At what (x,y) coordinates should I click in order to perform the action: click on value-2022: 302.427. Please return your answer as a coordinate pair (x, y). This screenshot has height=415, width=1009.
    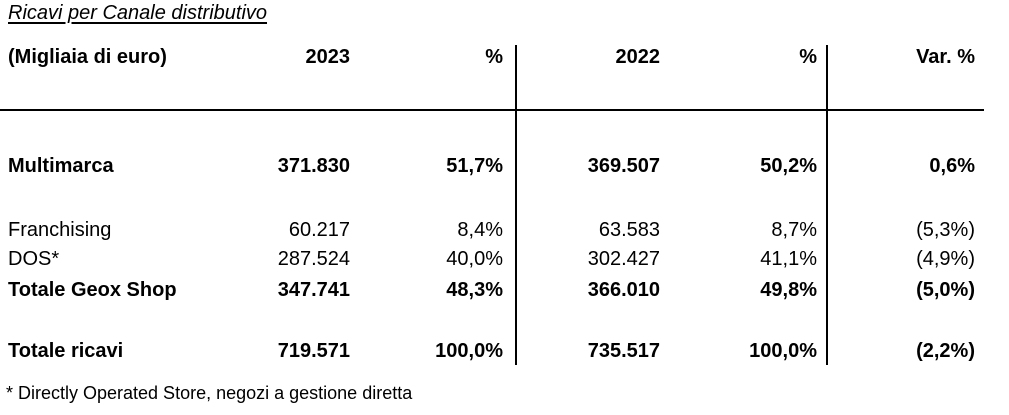
    Looking at the image, I should click on (623, 259).